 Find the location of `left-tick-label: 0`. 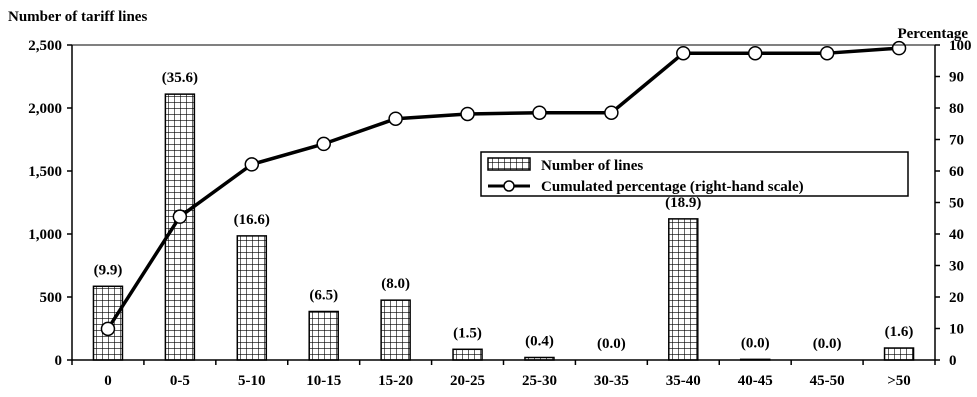

left-tick-label: 0 is located at coordinates (59, 361).